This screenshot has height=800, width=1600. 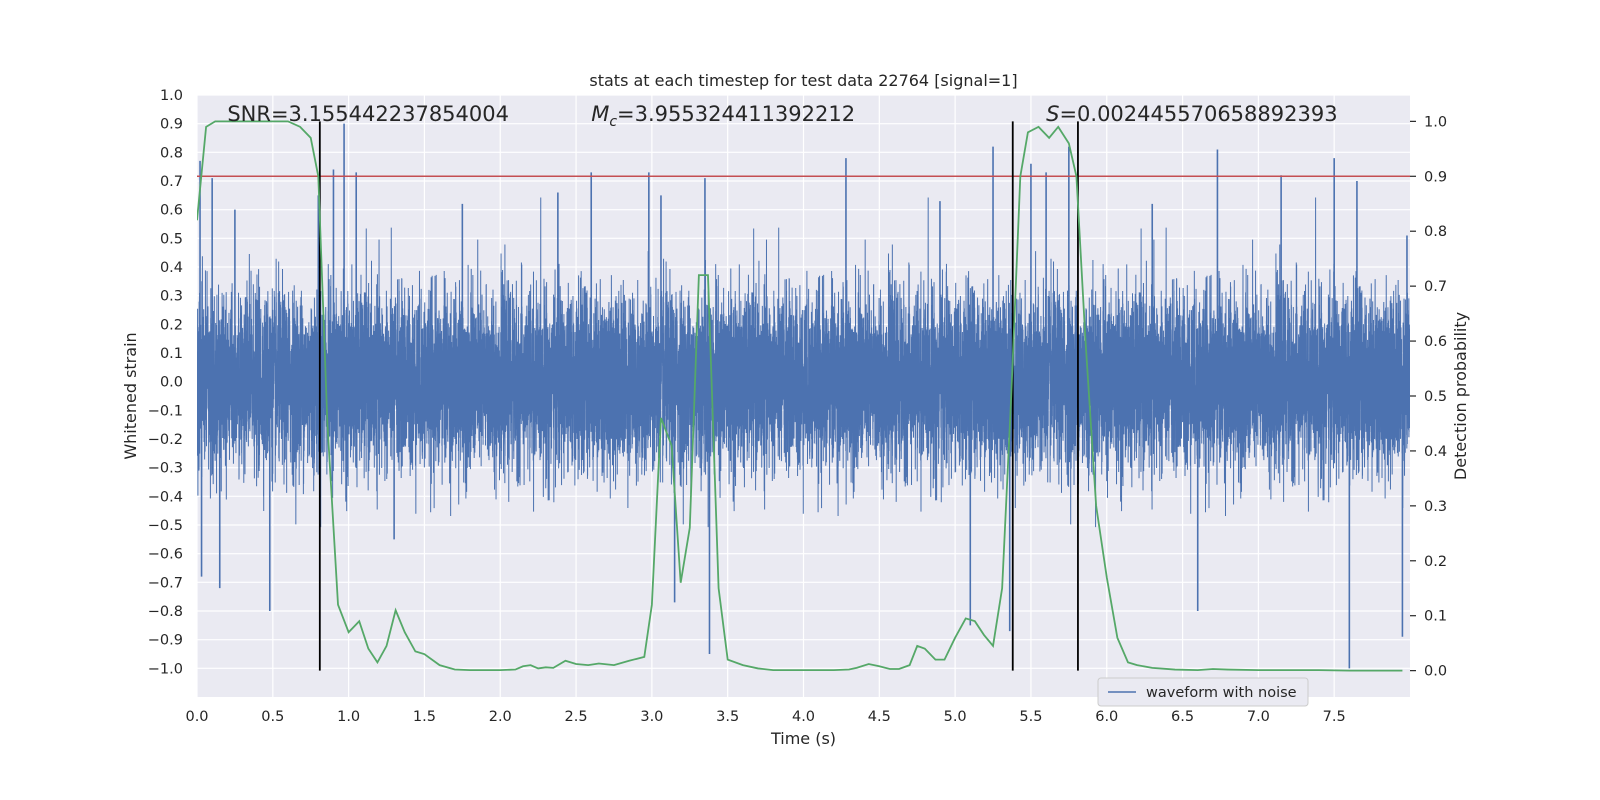 What do you see at coordinates (1460, 396) in the screenshot?
I see `y2-axis-label: Detection probability` at bounding box center [1460, 396].